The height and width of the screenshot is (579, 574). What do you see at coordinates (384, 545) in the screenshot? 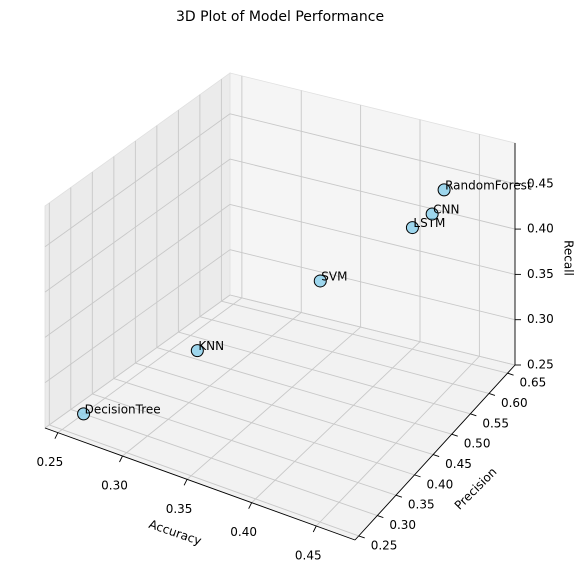
I see `y-tick-label: 0.25` at bounding box center [384, 545].